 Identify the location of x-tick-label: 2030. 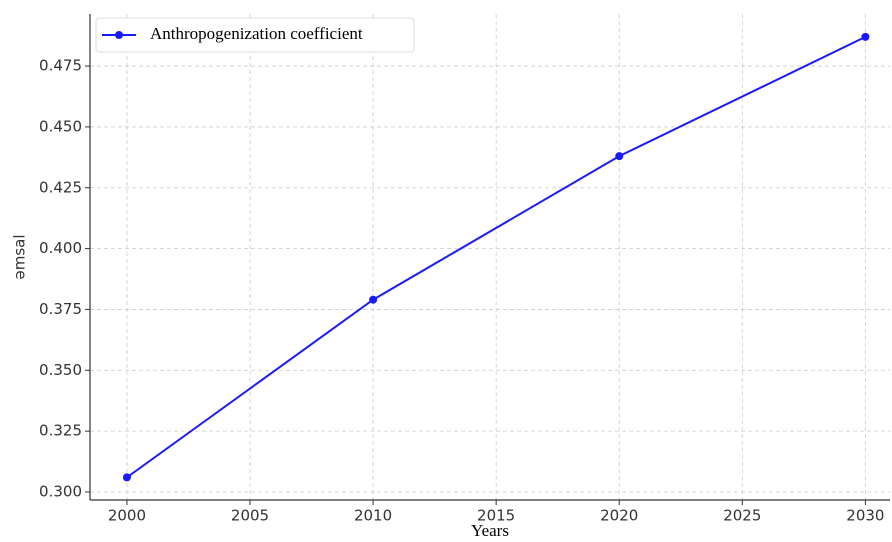
(865, 516).